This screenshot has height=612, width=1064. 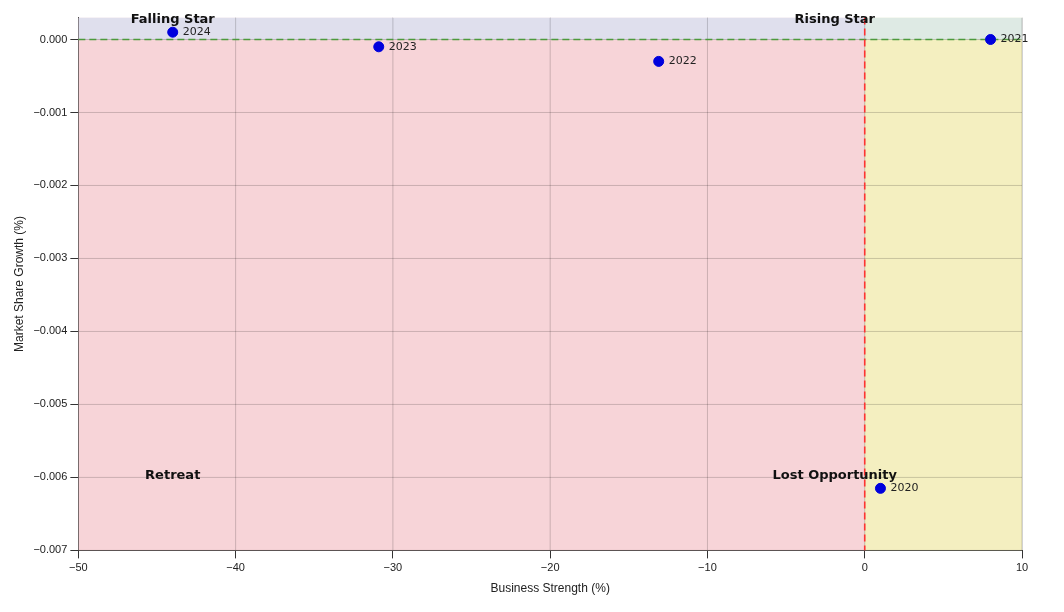 I want to click on x-tick-label: −30, so click(x=393, y=567).